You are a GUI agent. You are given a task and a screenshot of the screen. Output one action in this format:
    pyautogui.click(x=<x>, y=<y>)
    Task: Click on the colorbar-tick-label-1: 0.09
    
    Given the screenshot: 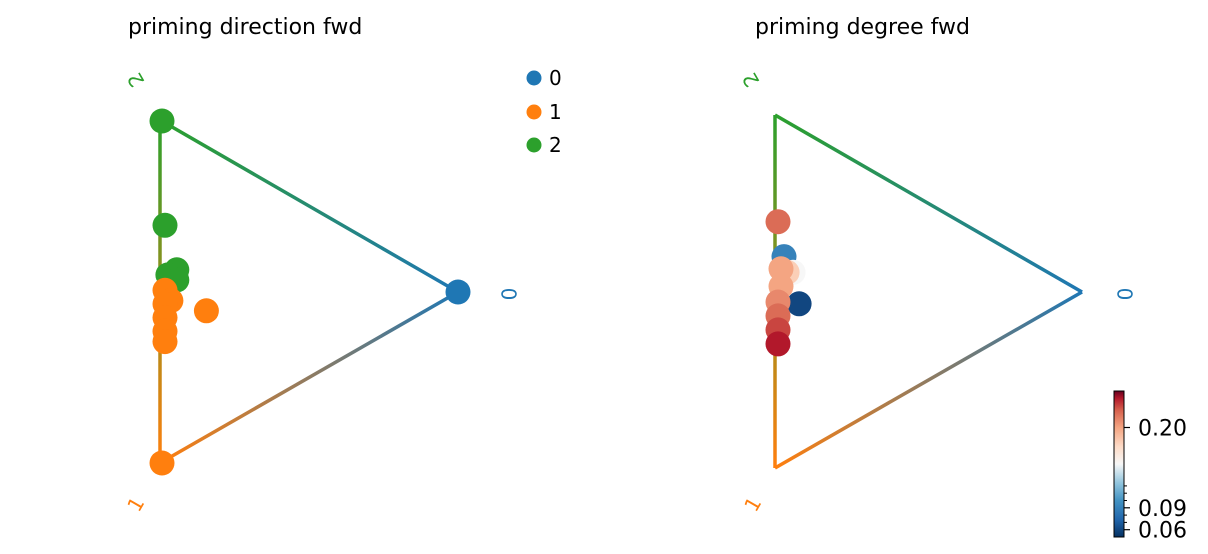 What is the action you would take?
    pyautogui.click(x=1162, y=509)
    